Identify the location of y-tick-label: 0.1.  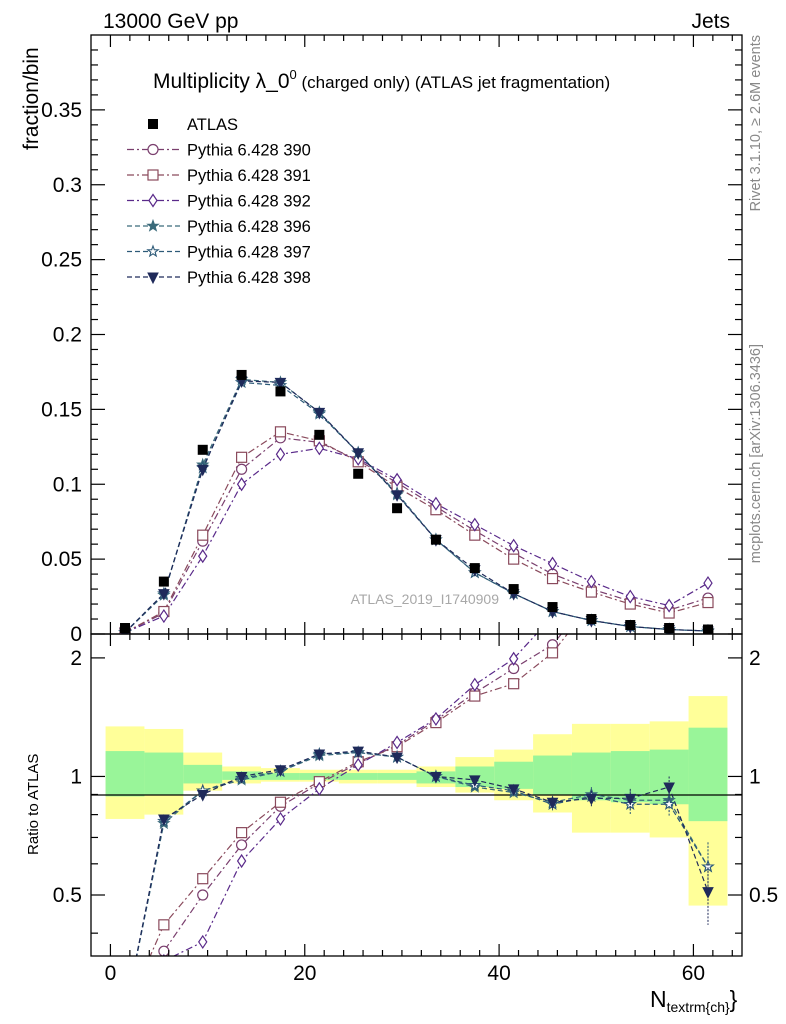
(67, 484).